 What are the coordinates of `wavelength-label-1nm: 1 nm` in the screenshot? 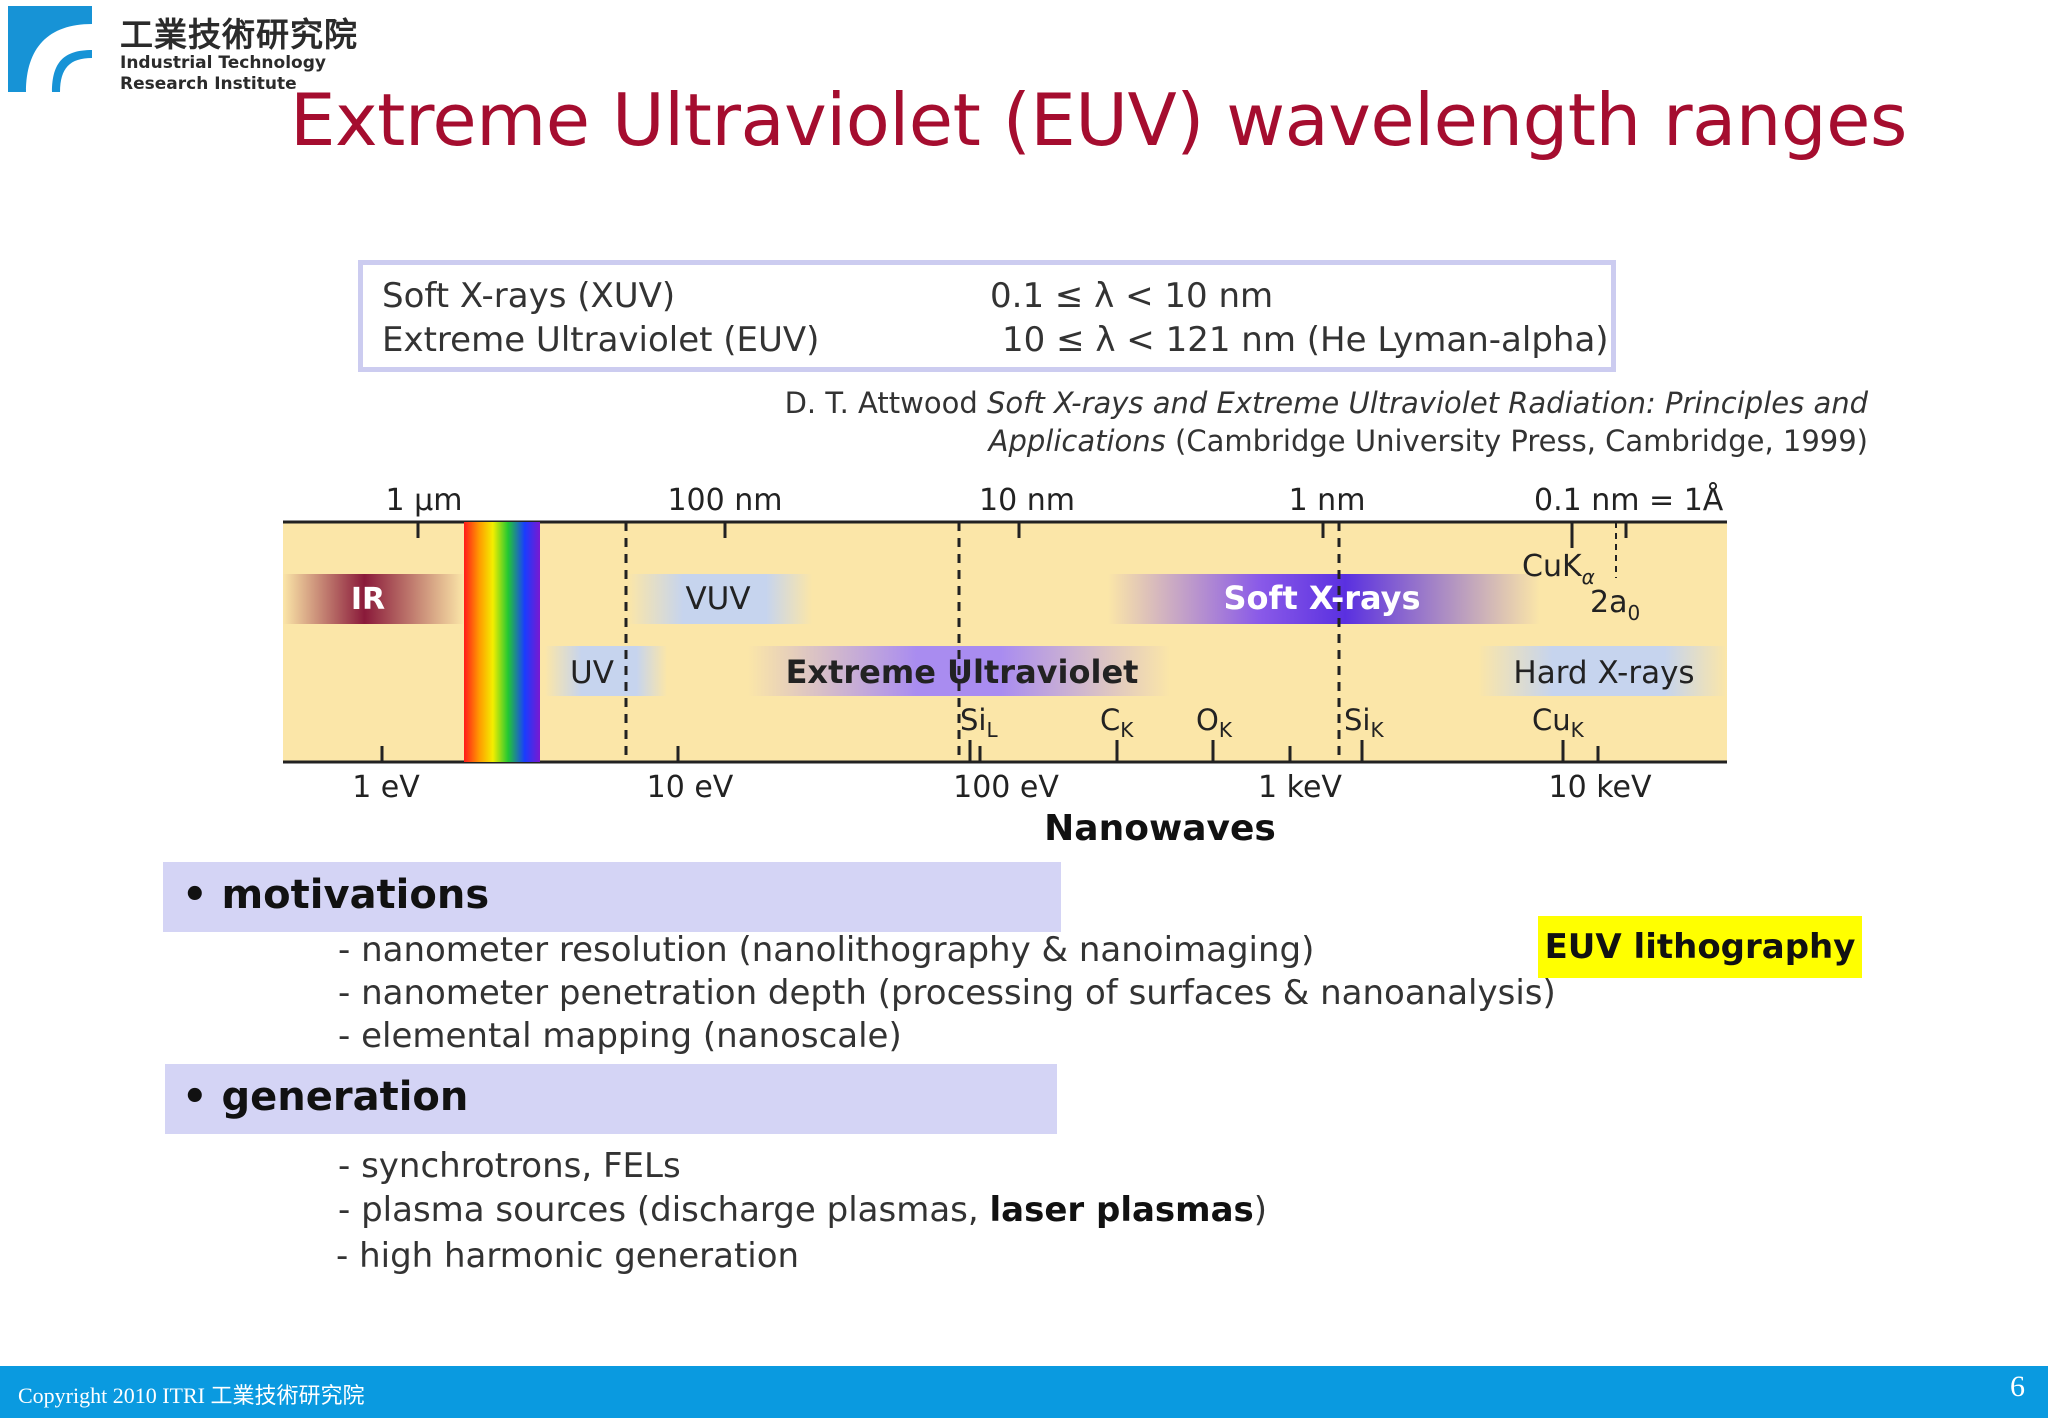 It's located at (1327, 500).